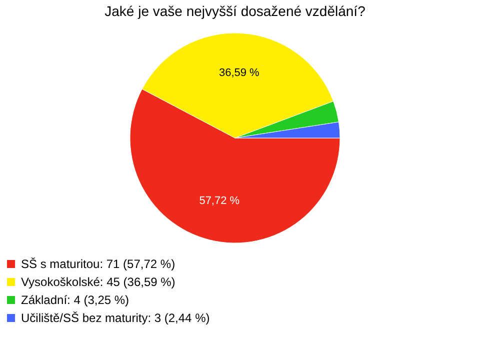  What do you see at coordinates (75, 300) in the screenshot?
I see `legend-label: Základní: 4 (3,25 %)` at bounding box center [75, 300].